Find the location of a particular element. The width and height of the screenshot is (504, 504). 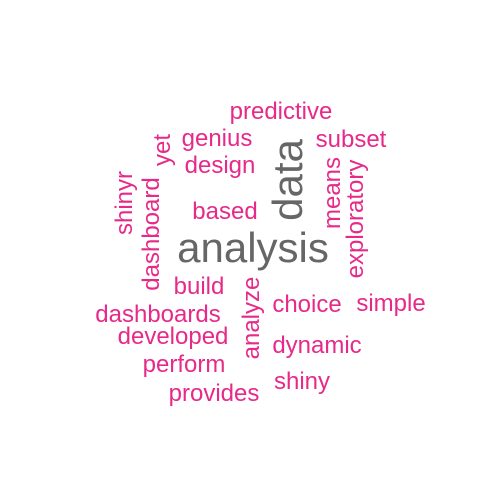

word-dynamic: dynamic is located at coordinates (317, 345).